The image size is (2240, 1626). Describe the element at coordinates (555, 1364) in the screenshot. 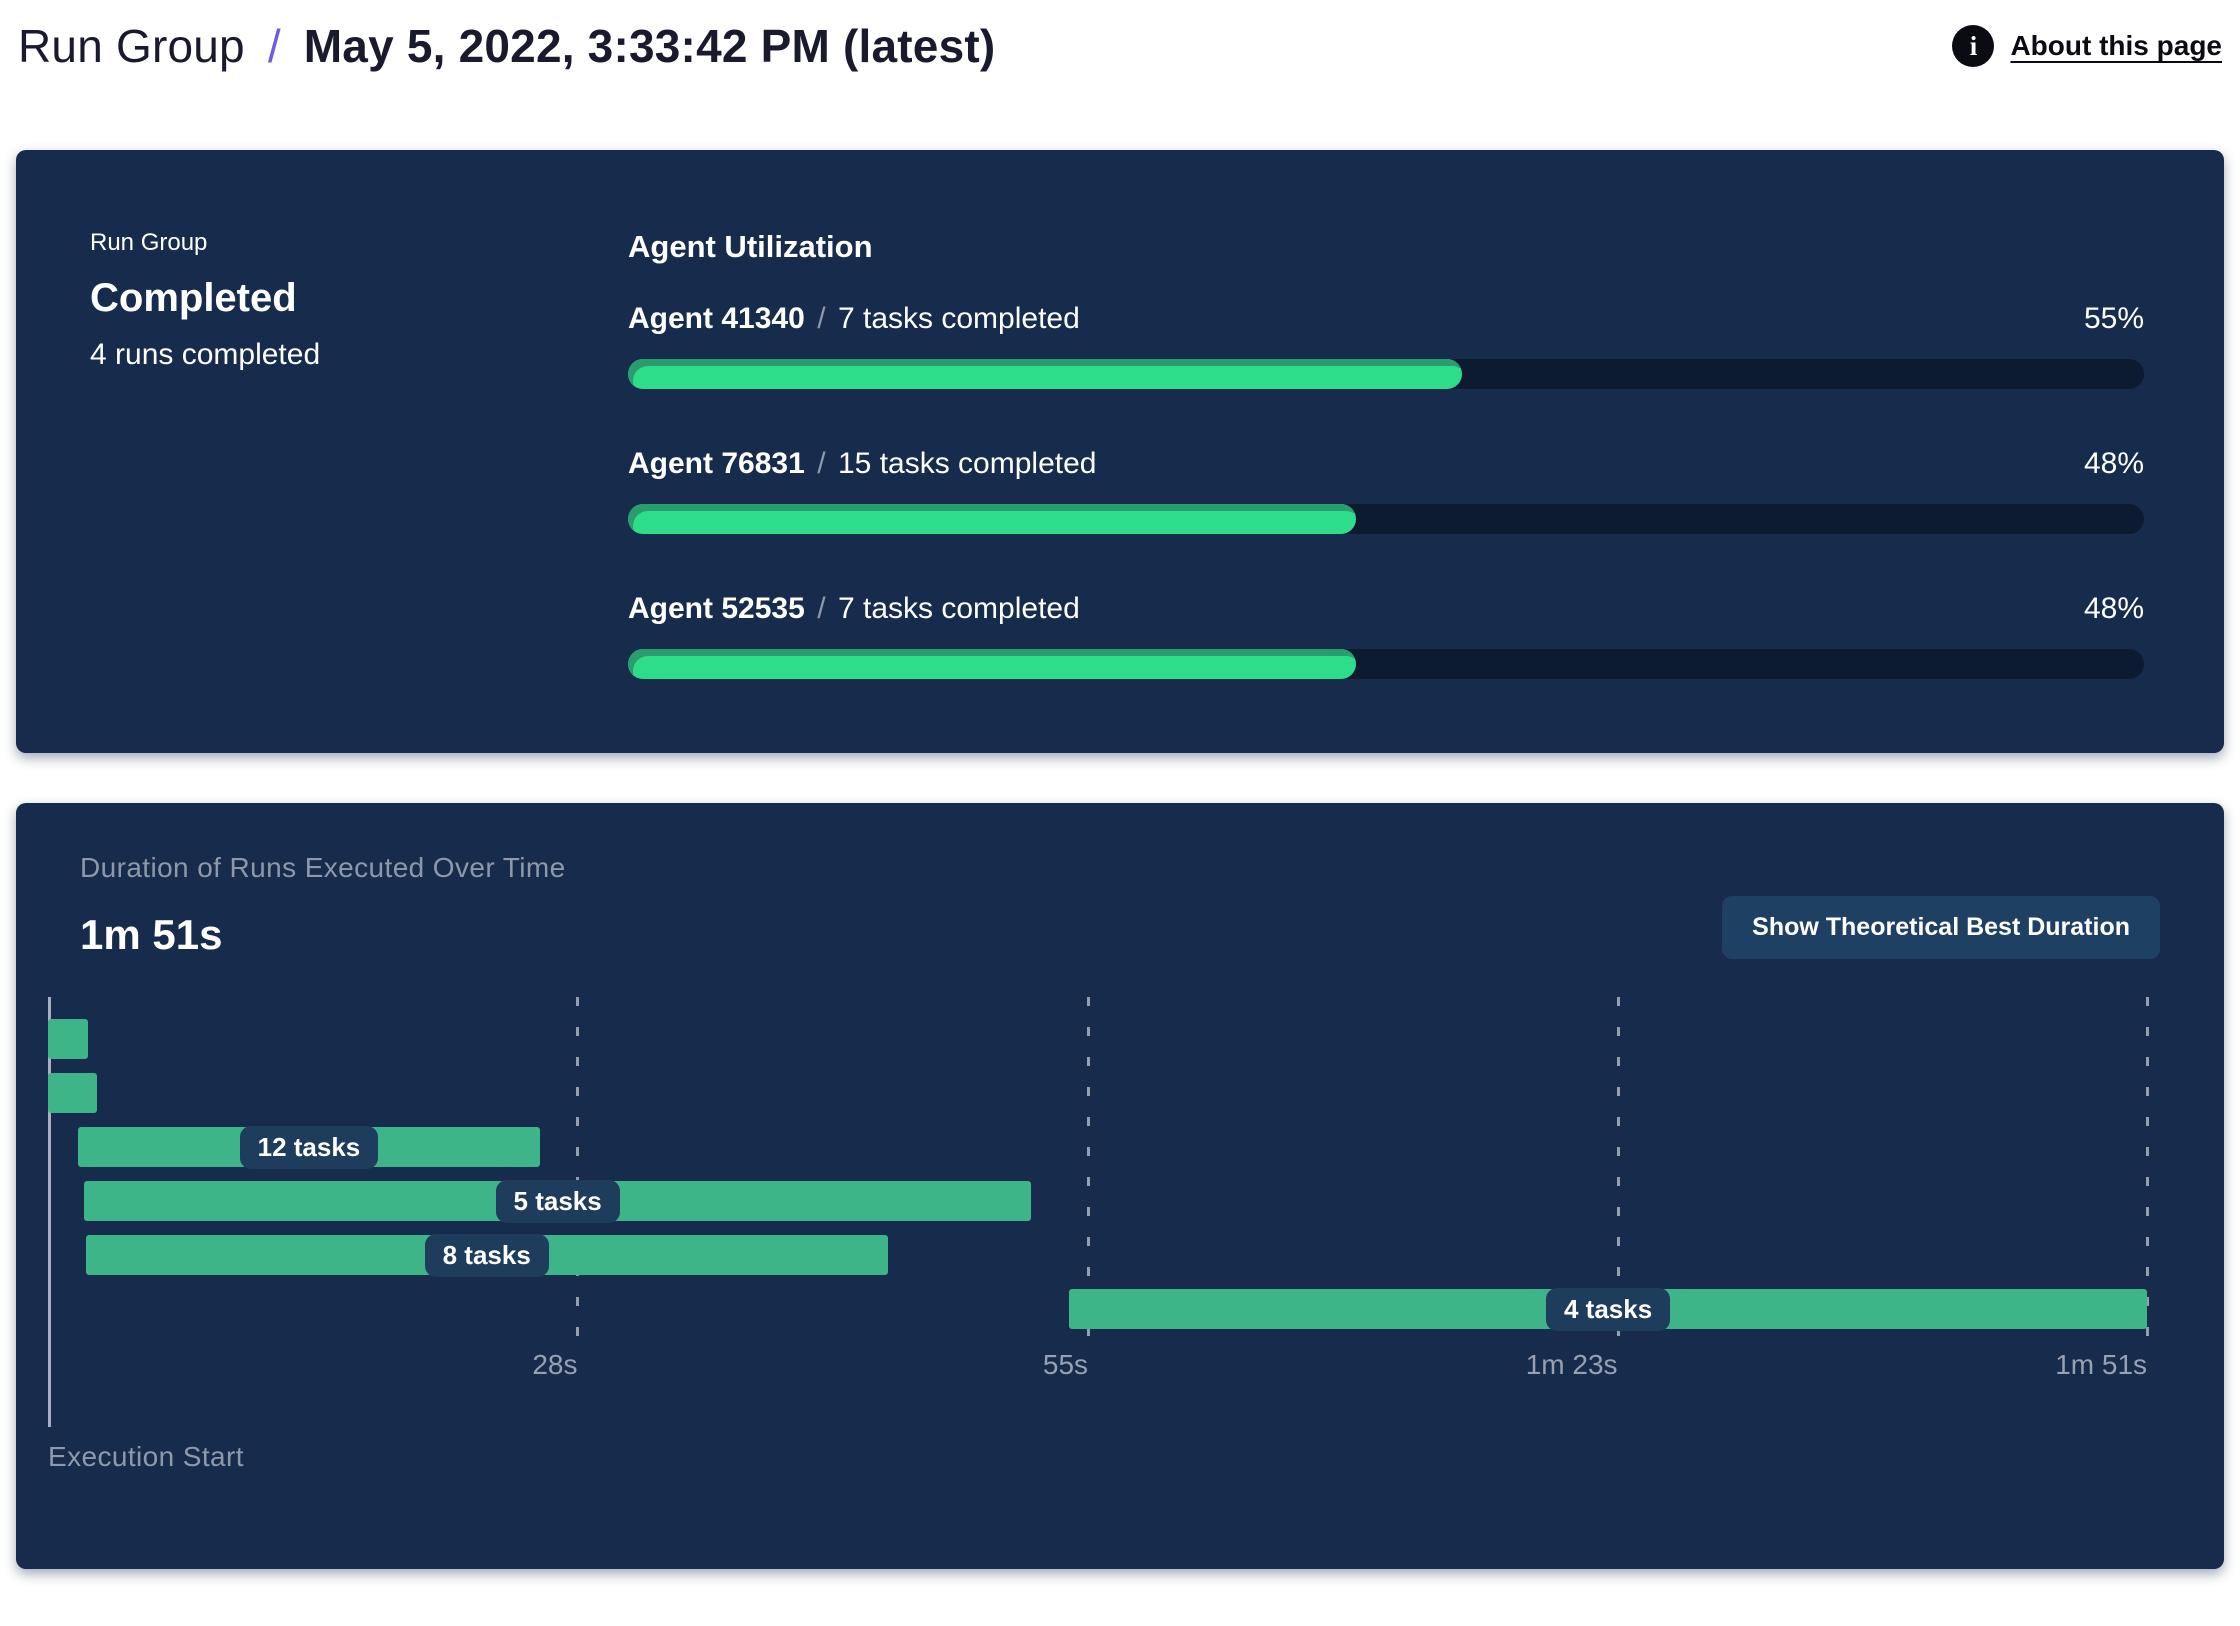

I see `axis-tick-label: 28s` at that location.